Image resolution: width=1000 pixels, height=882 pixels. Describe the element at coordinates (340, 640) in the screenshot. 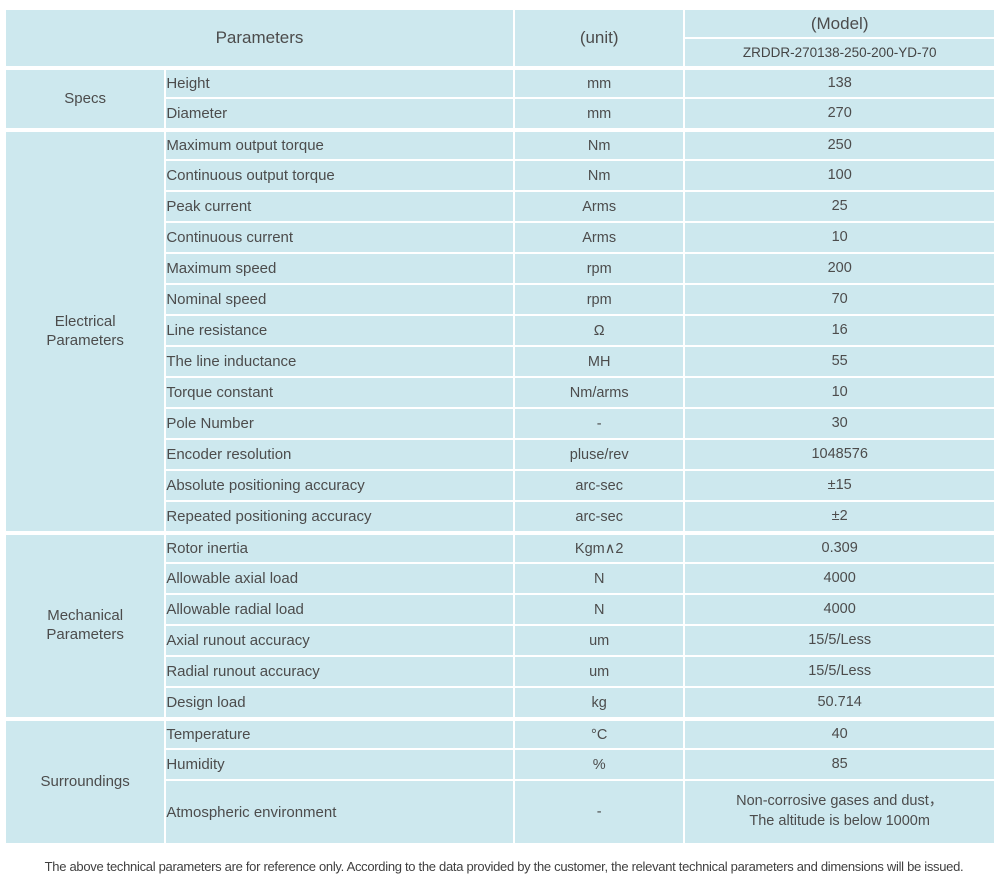

I see `parameter-cell: Axial runout accuracy` at that location.